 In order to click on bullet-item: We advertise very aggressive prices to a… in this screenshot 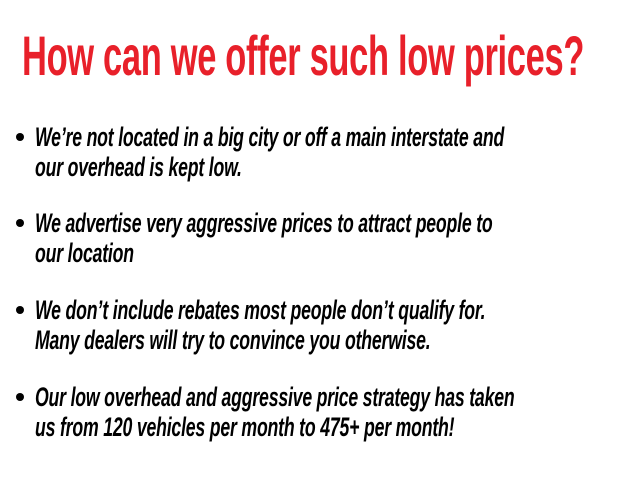, I will do `click(320, 240)`.